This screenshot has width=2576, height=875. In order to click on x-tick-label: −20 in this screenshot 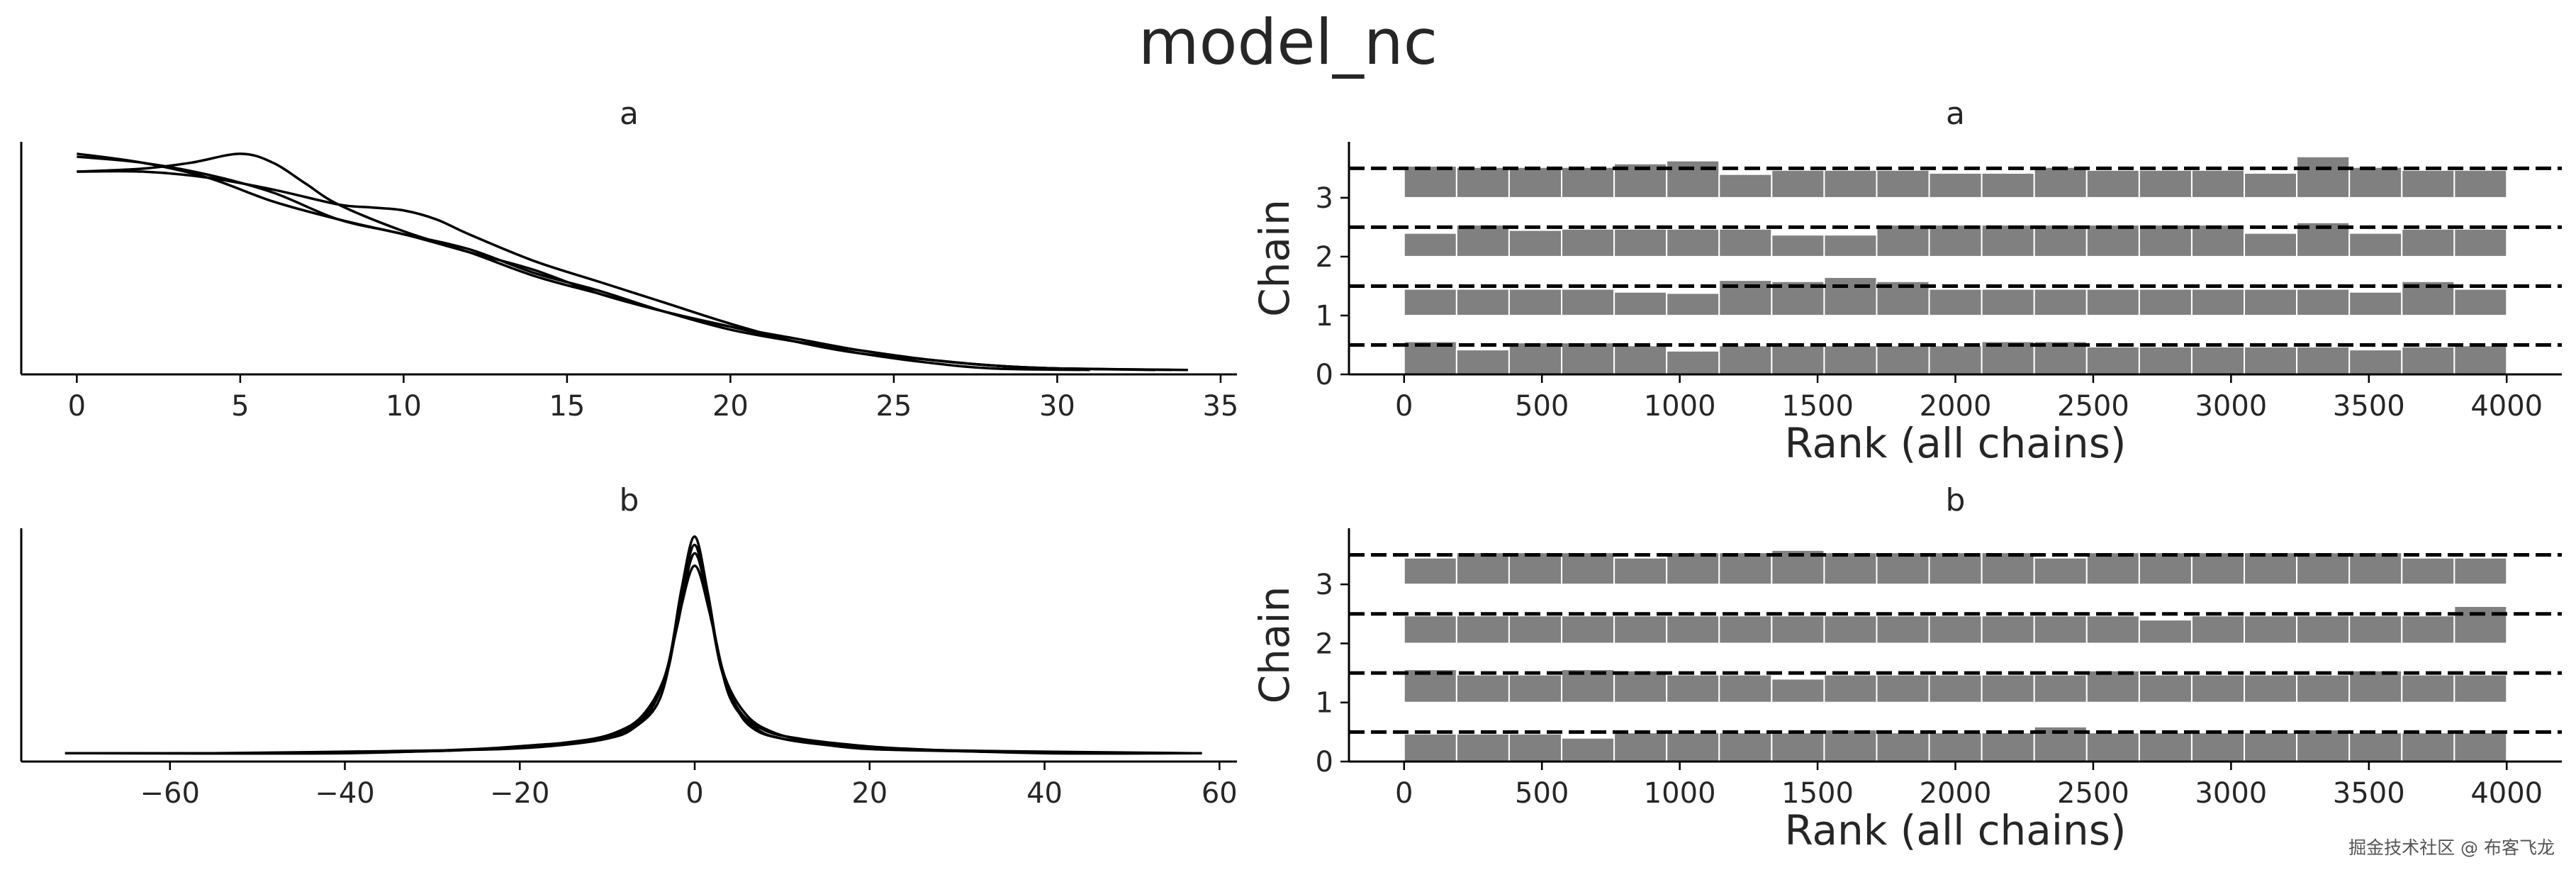, I will do `click(519, 793)`.